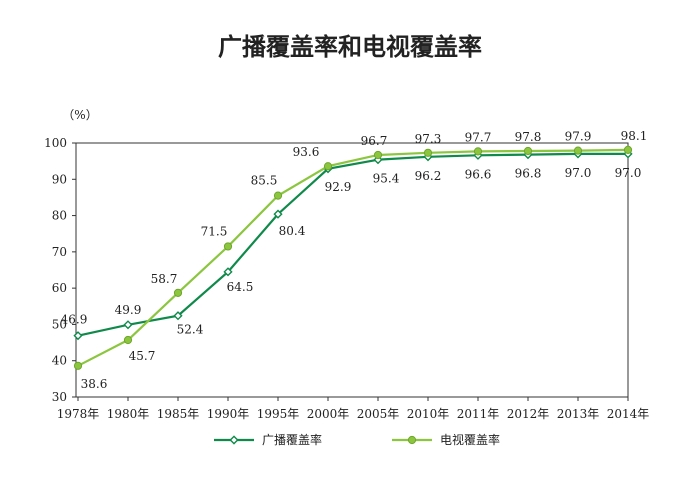 The width and height of the screenshot is (700, 496). I want to click on x-tick-label: 2010年, so click(428, 414).